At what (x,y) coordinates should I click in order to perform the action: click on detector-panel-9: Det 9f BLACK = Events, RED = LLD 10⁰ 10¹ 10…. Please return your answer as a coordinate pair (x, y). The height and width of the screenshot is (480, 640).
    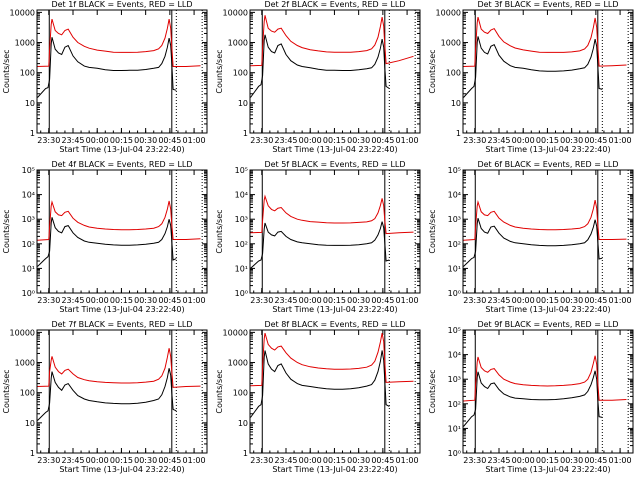
    Looking at the image, I should click on (531, 397).